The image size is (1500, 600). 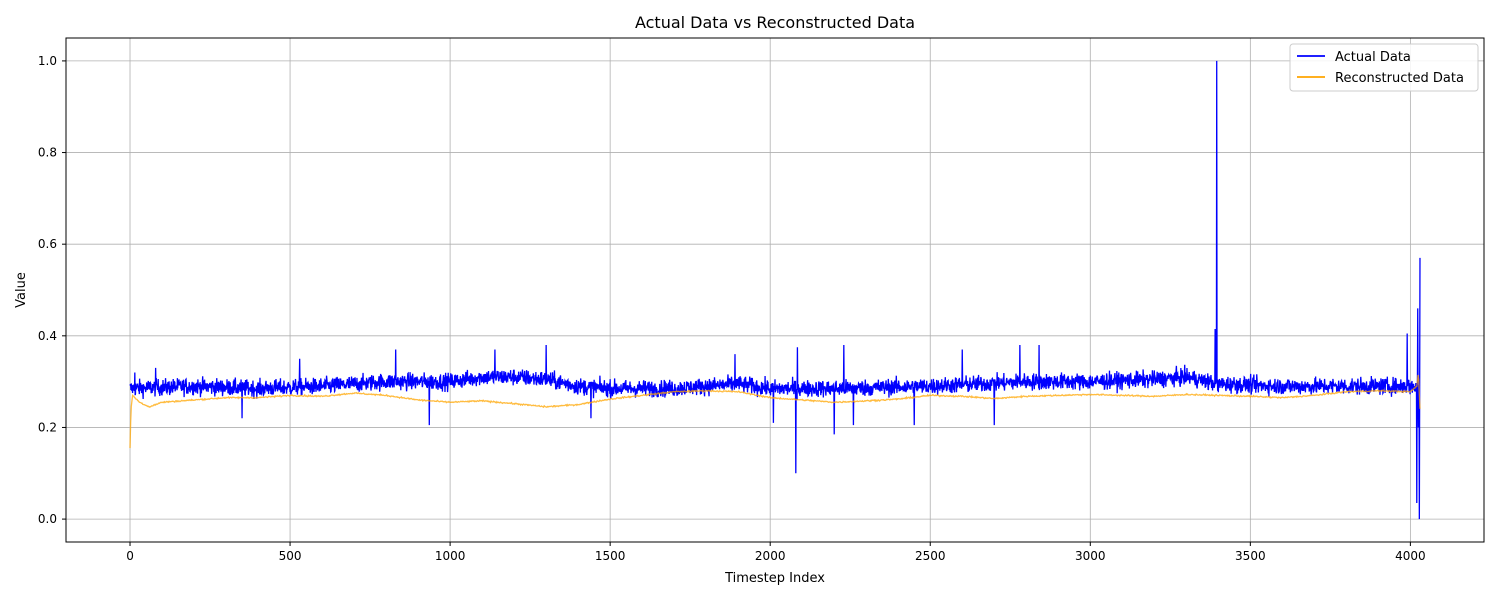 What do you see at coordinates (1410, 556) in the screenshot?
I see `x-tick-label: 4000` at bounding box center [1410, 556].